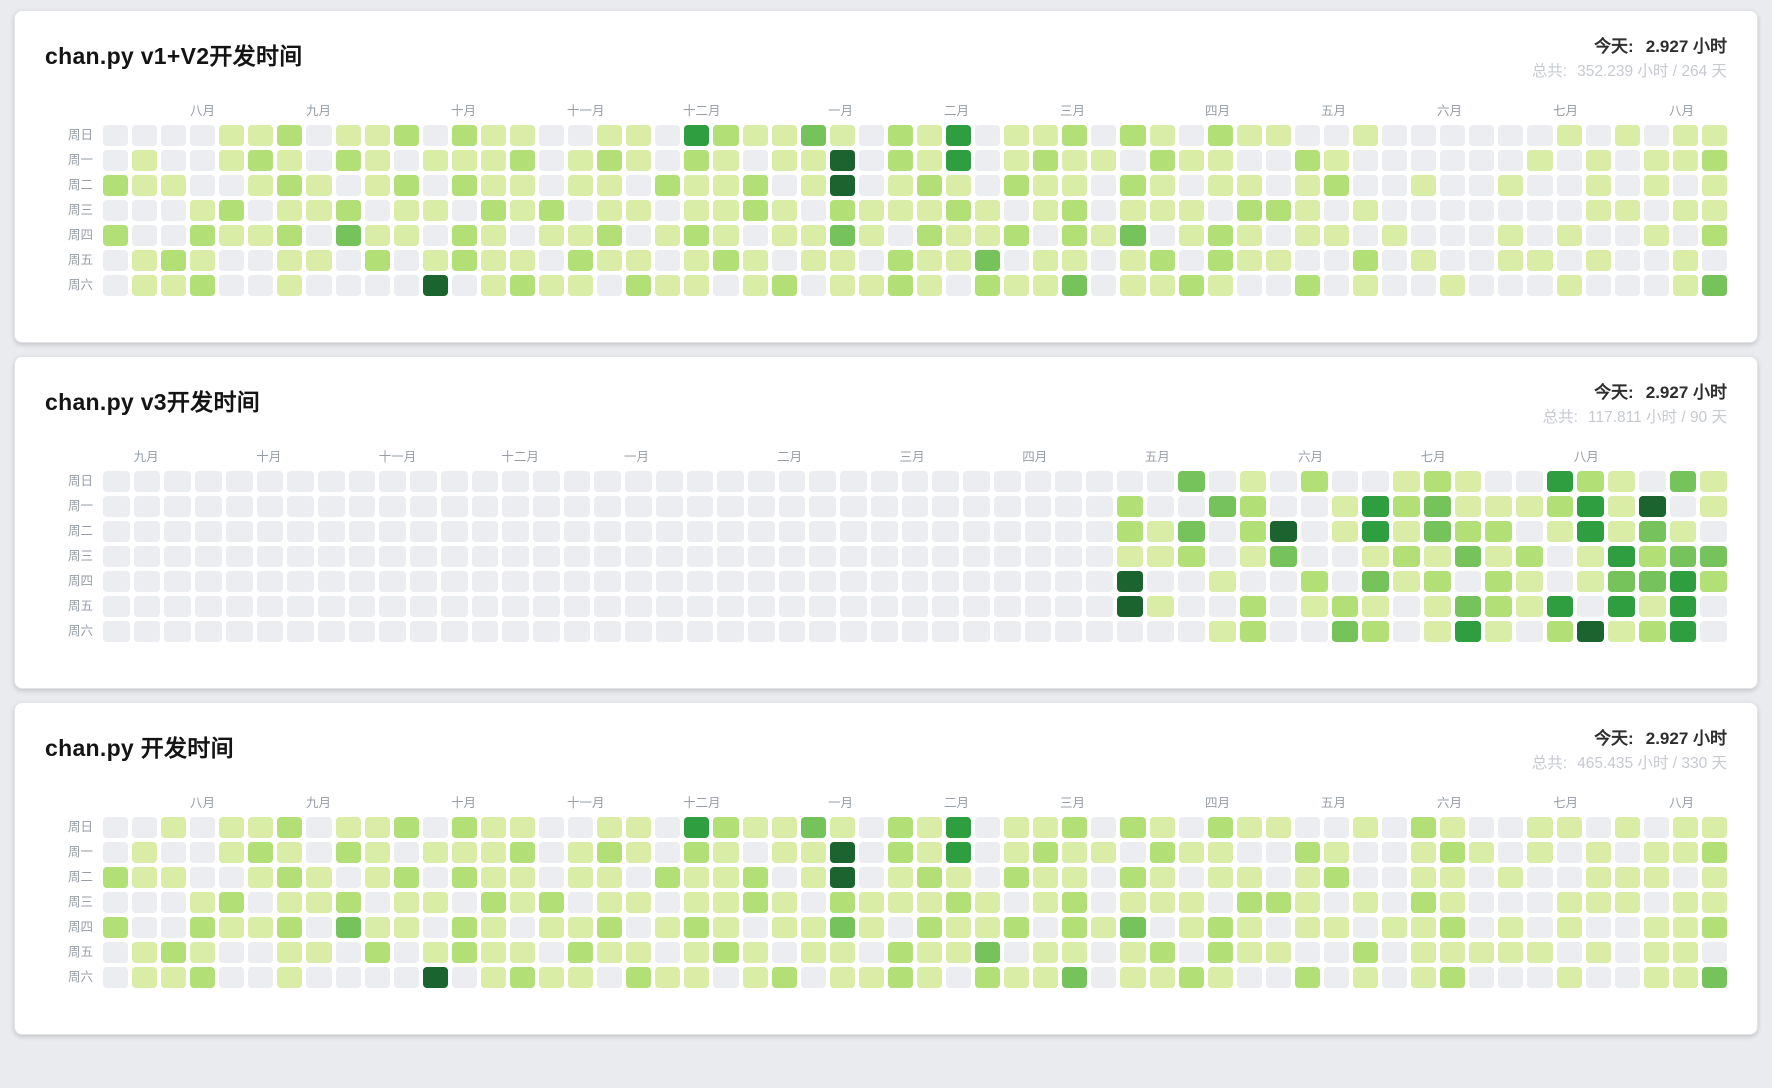 This screenshot has width=1772, height=1088. Describe the element at coordinates (1549, 764) in the screenshot. I see `stat-total-label: 总共:` at that location.